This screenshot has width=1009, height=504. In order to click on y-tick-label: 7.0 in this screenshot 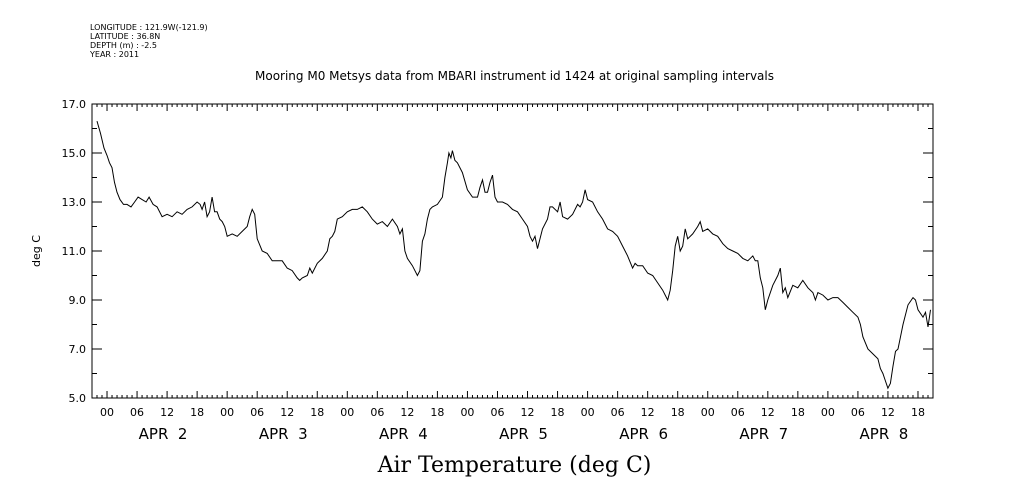, I will do `click(78, 349)`.